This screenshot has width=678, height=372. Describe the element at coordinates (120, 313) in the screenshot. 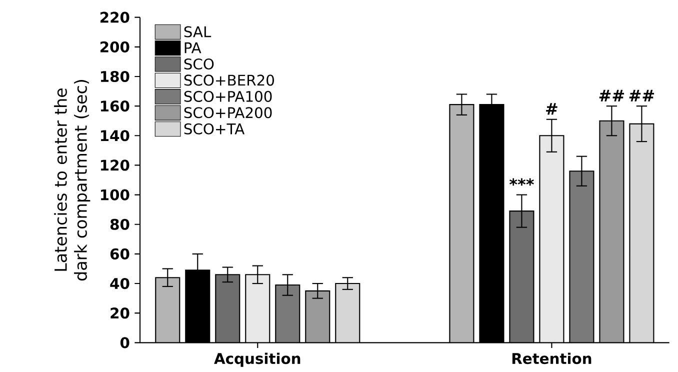

I see `y-tick-label: 20` at that location.